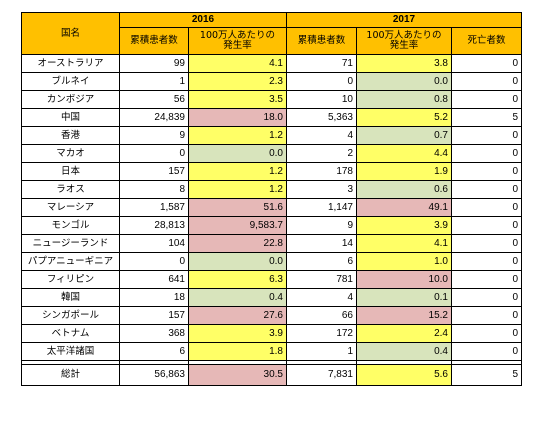  I want to click on country-name: フィリピン, so click(70, 279).